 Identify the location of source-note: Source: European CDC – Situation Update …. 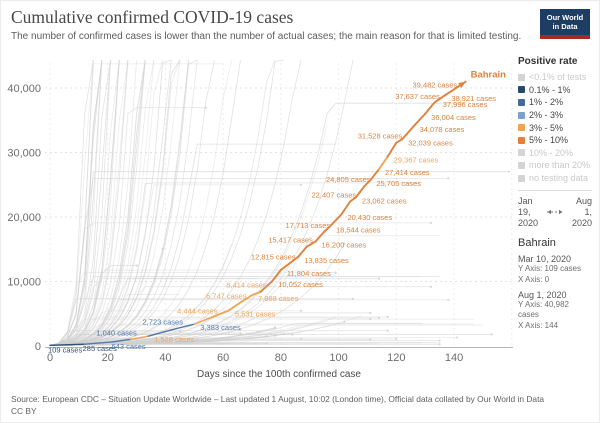
(302, 405).